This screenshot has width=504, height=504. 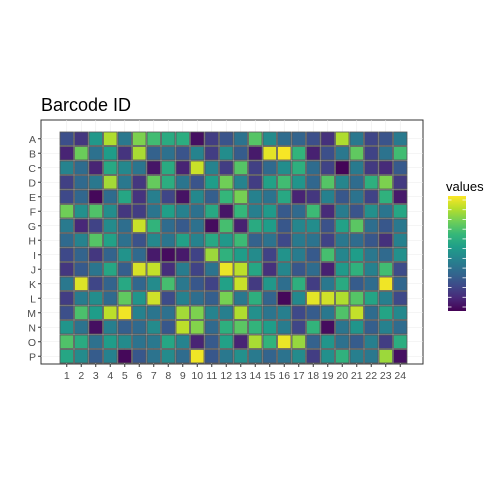 I want to click on heatmap-tile-E9, so click(x=182, y=196).